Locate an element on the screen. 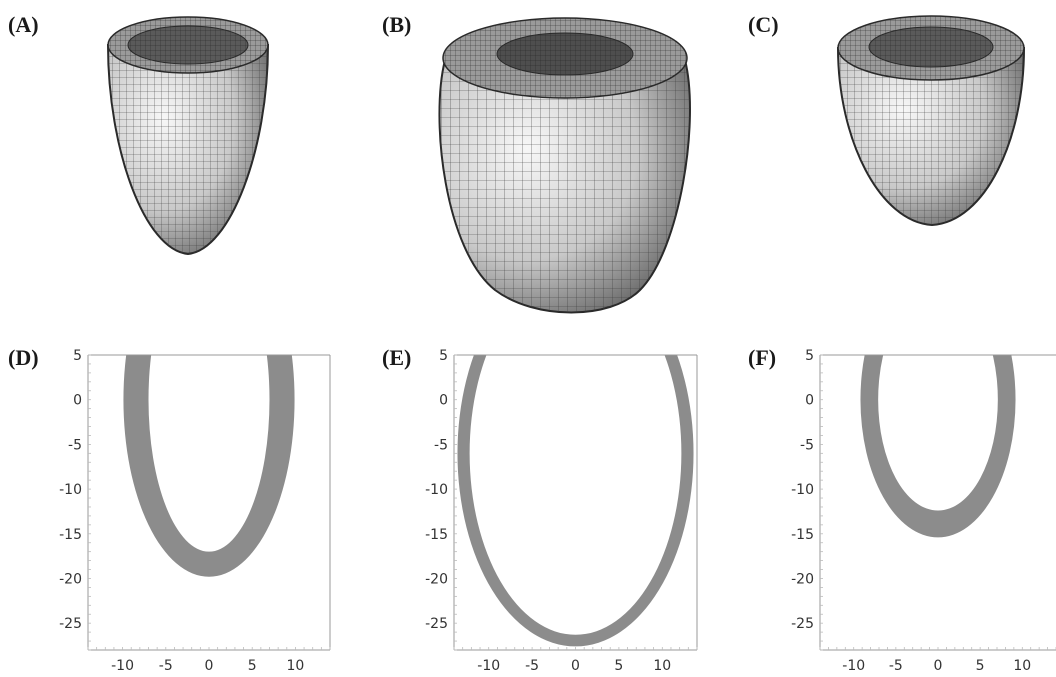  chart-f: (F) 5 0 -5 -10 -15 -20 -25 -10 -5 0 5 10 is located at coordinates (902, 509).